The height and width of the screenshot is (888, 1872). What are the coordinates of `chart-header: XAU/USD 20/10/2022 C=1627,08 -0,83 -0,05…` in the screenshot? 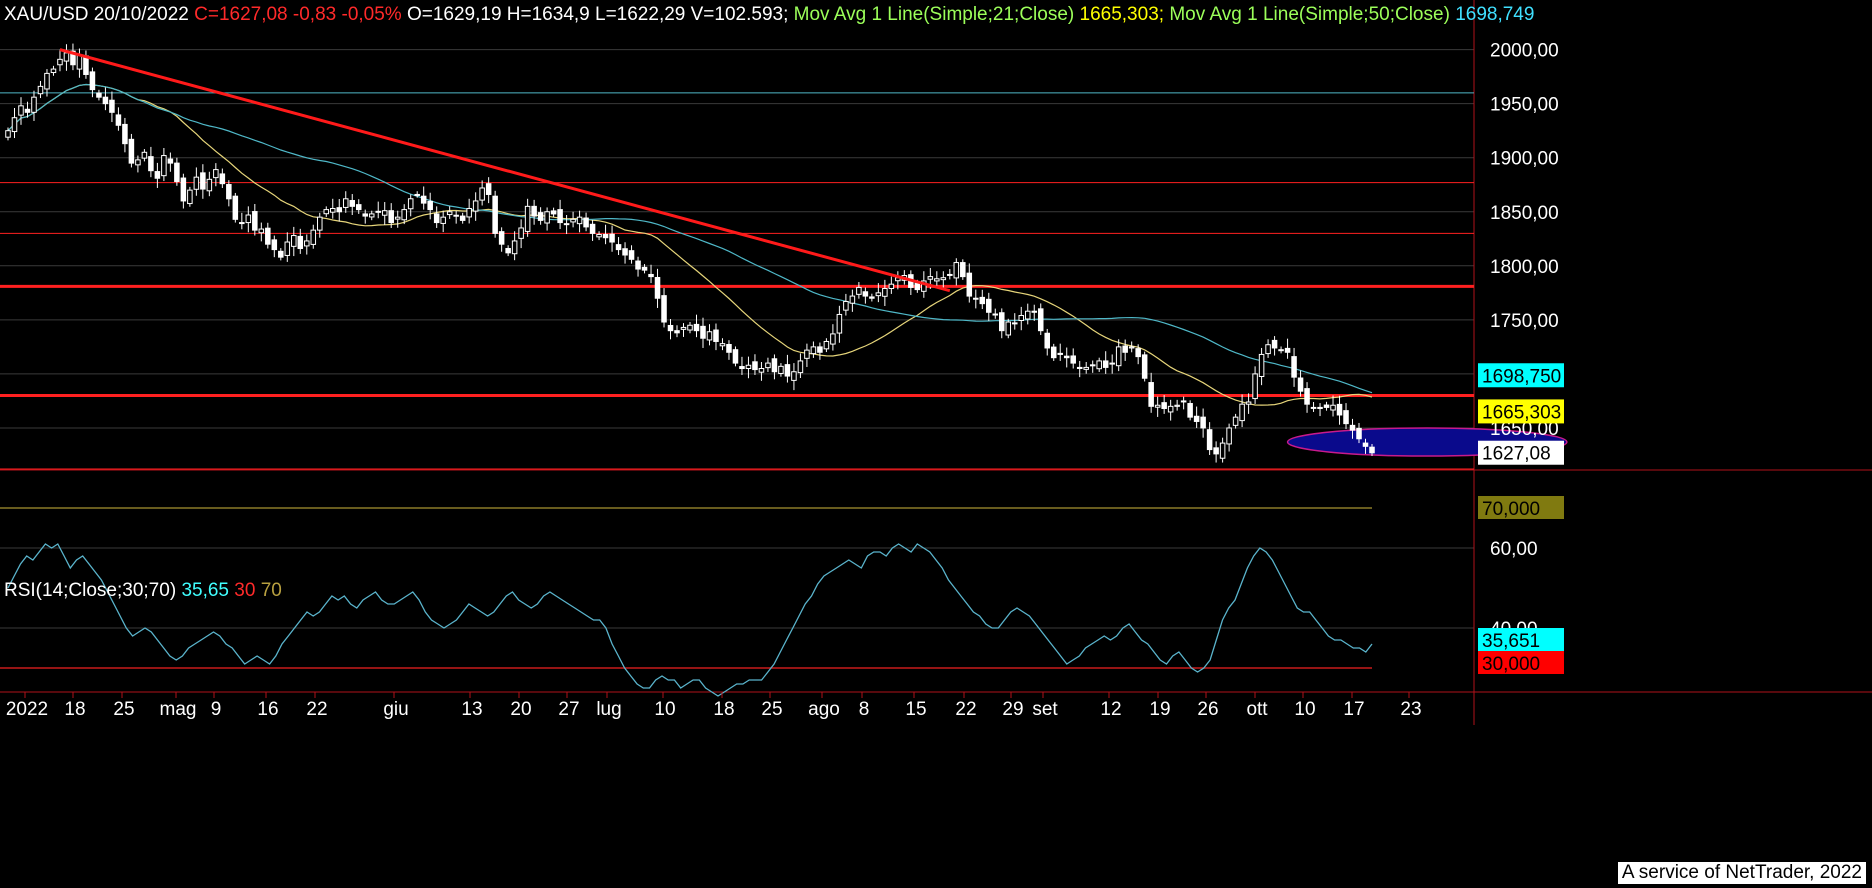 It's located at (769, 15).